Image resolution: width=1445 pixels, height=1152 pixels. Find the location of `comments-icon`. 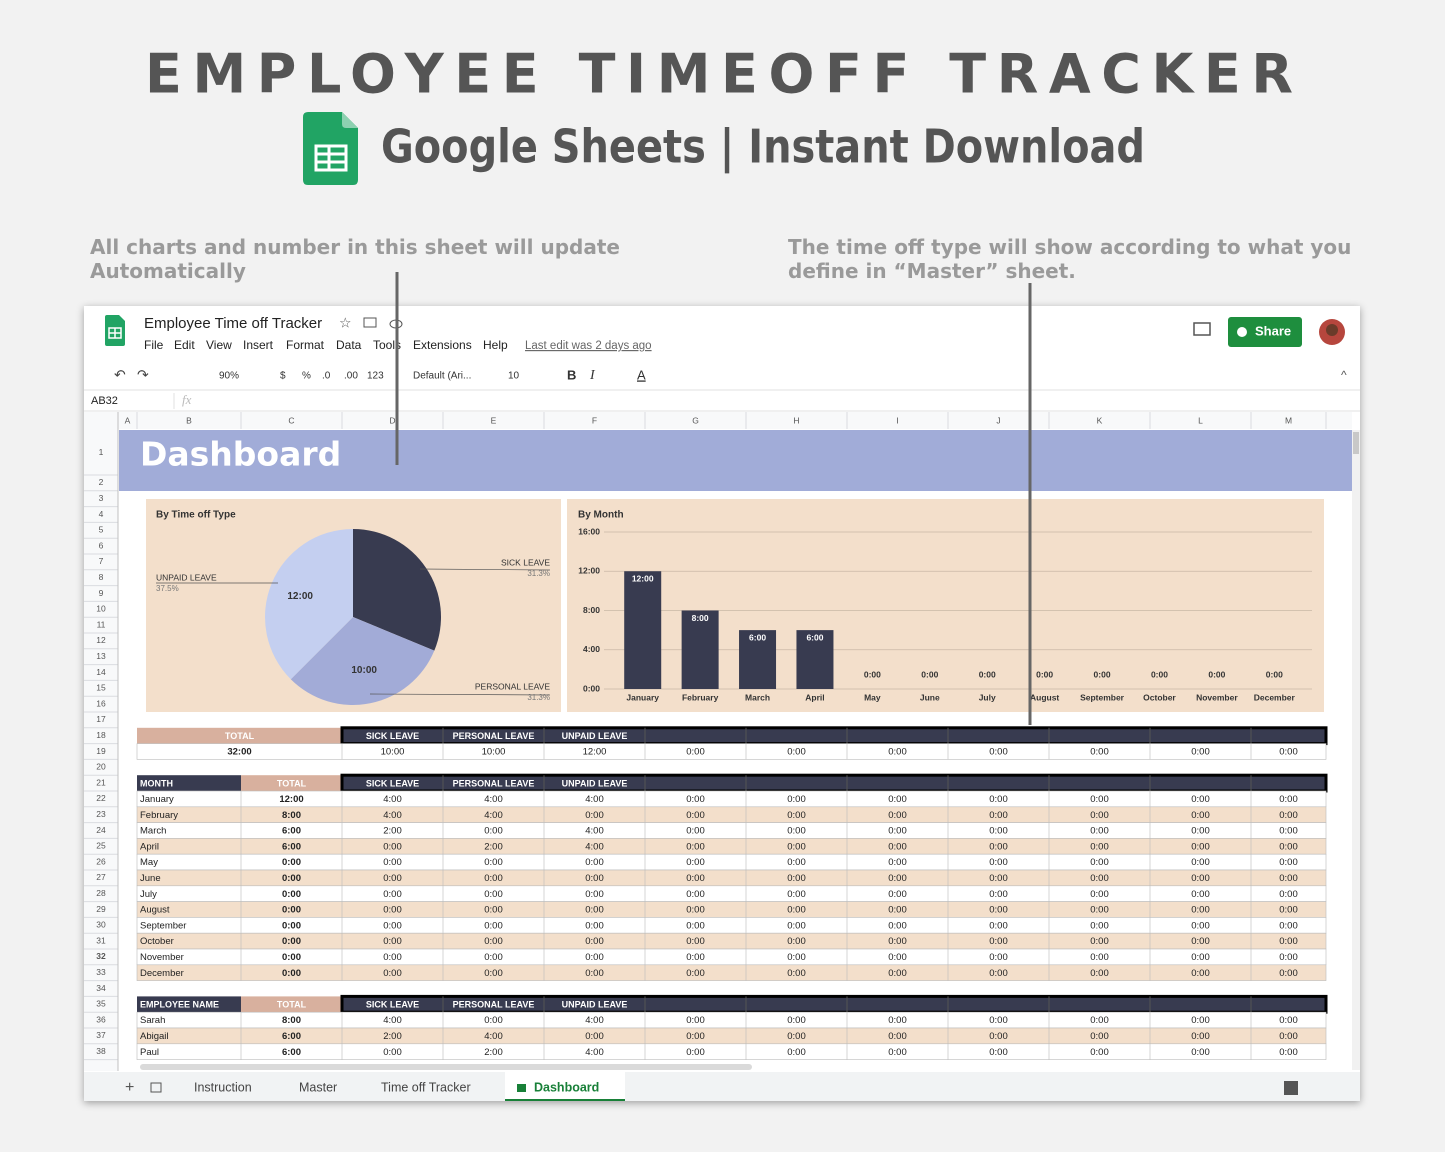

comments-icon is located at coordinates (1202, 329).